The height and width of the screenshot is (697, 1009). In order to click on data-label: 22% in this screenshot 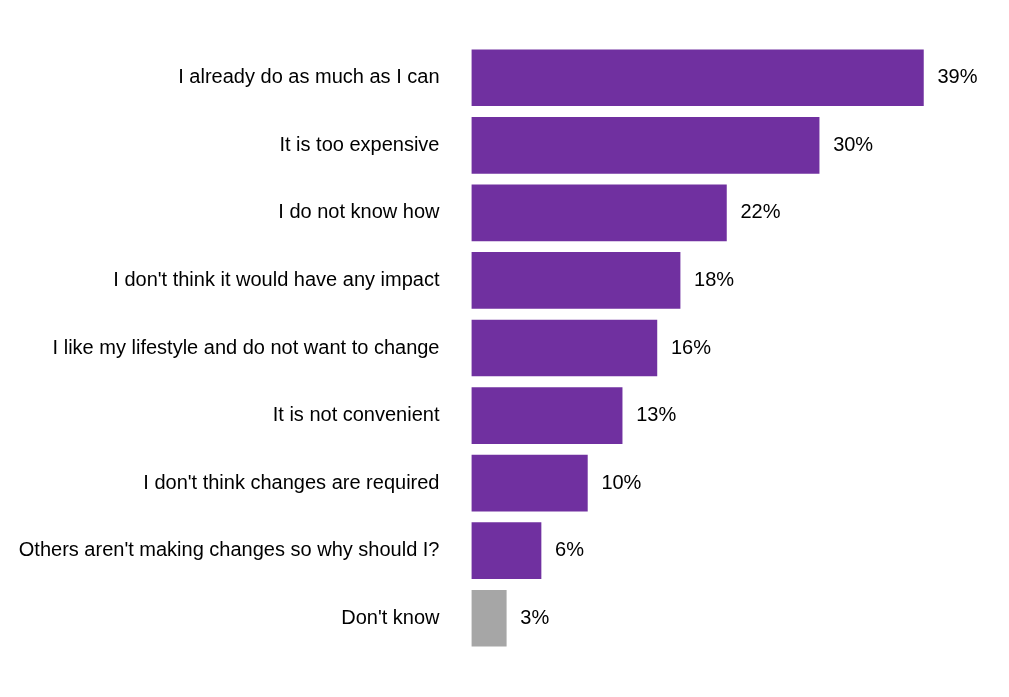, I will do `click(760, 211)`.